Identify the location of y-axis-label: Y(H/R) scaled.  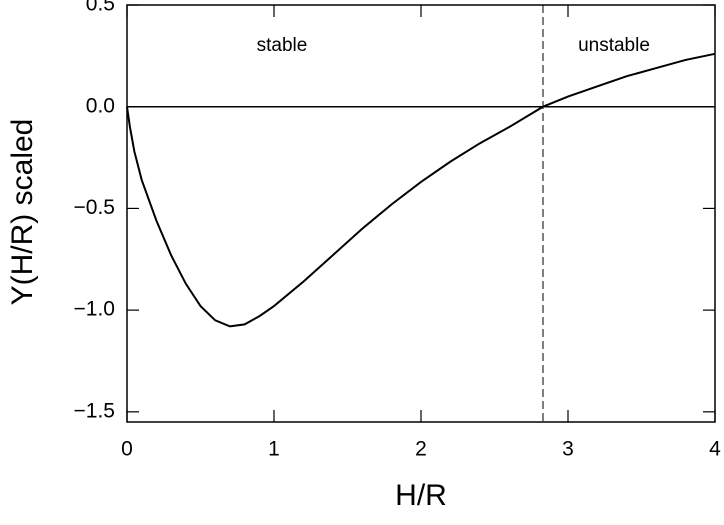
(22, 212).